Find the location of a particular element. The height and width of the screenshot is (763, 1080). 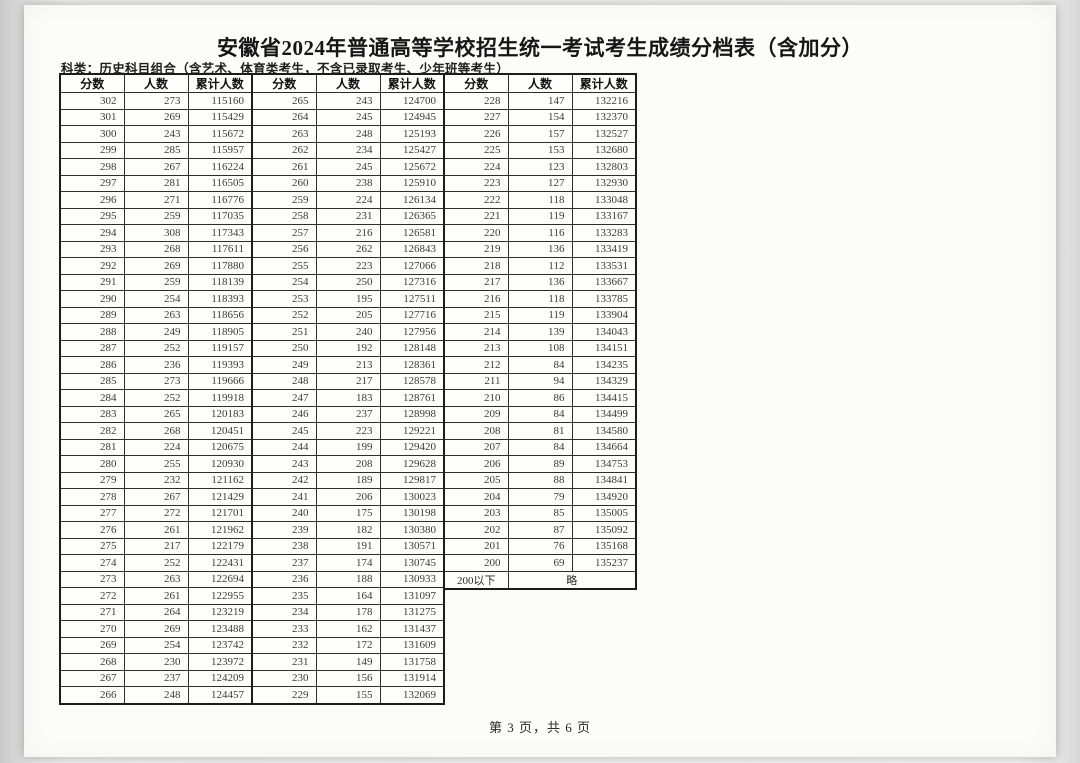

score-cell: 215 is located at coordinates (476, 315).